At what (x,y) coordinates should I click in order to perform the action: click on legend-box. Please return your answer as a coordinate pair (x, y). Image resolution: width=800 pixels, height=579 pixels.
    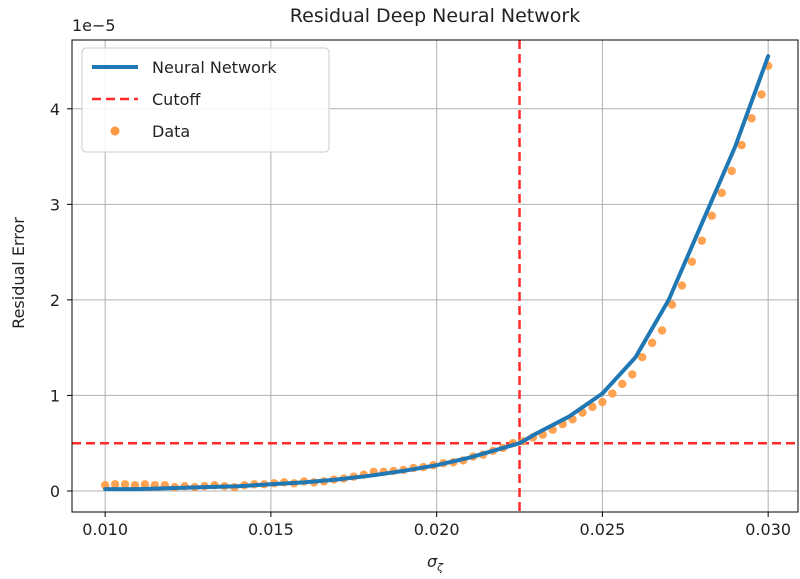
    Looking at the image, I should click on (205, 100).